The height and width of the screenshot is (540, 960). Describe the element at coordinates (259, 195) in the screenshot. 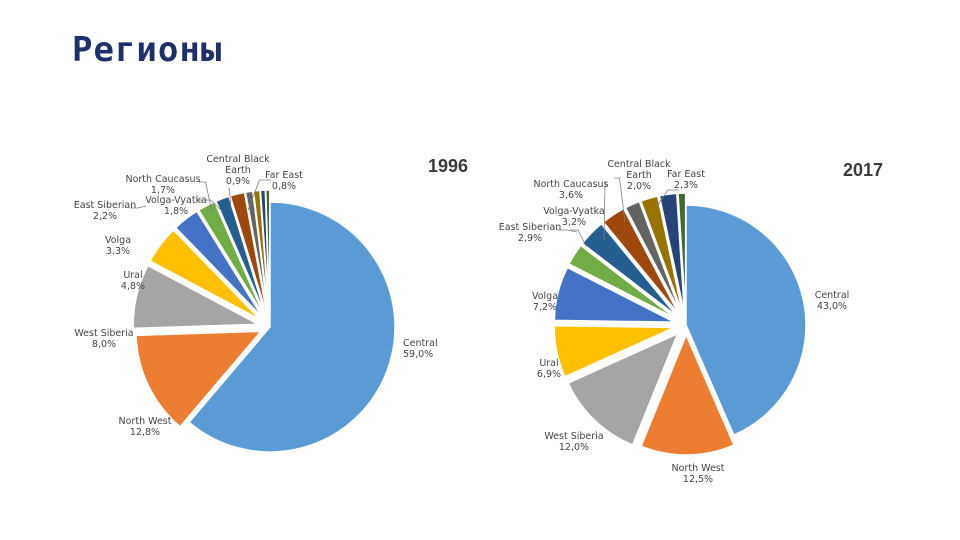

I see `leader-line-1996-far-east` at that location.